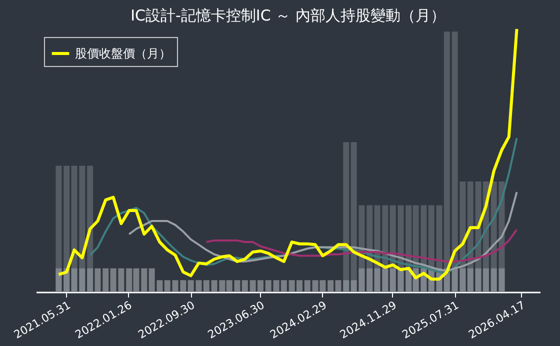 The height and width of the screenshot is (346, 560). I want to click on chart-title: IC設計-記憶卡控制IC ～ 內部人持股變動（月）, so click(288, 15).